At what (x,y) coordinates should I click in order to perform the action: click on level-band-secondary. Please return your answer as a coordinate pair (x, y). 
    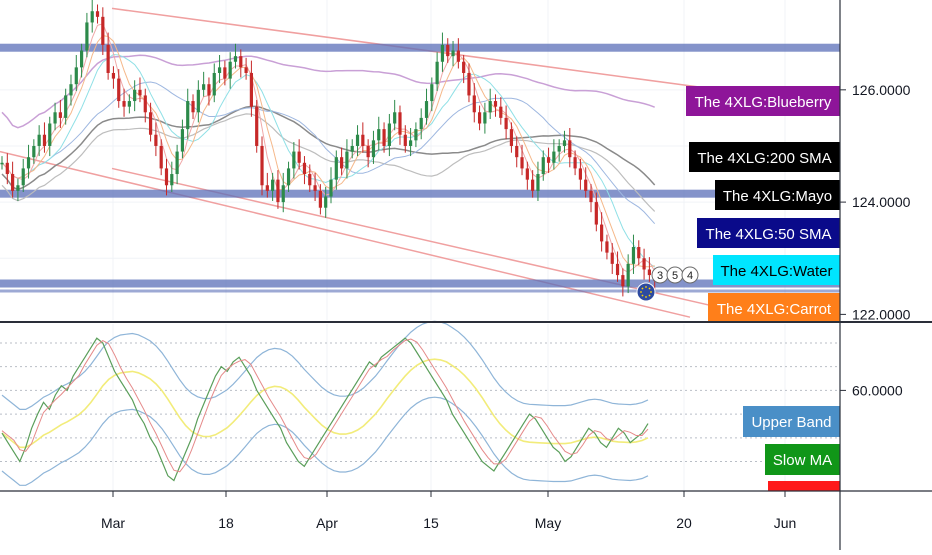
    Looking at the image, I should click on (420, 291).